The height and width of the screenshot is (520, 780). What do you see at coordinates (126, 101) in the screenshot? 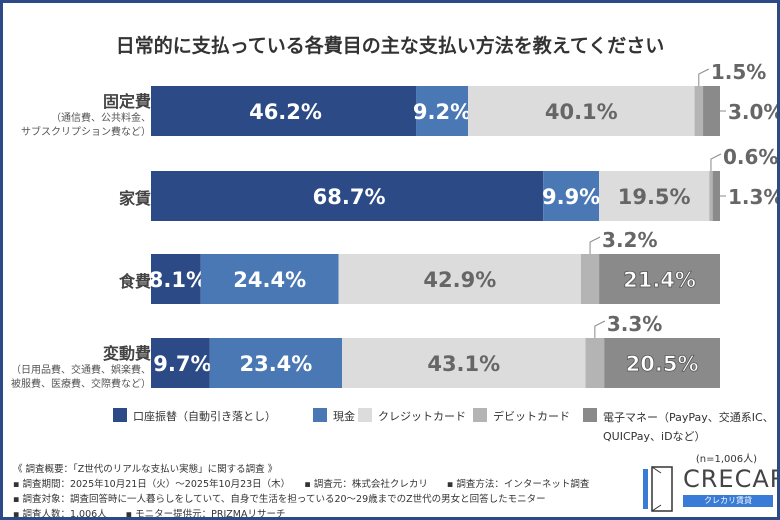
I see `category-name: 固定費` at bounding box center [126, 101].